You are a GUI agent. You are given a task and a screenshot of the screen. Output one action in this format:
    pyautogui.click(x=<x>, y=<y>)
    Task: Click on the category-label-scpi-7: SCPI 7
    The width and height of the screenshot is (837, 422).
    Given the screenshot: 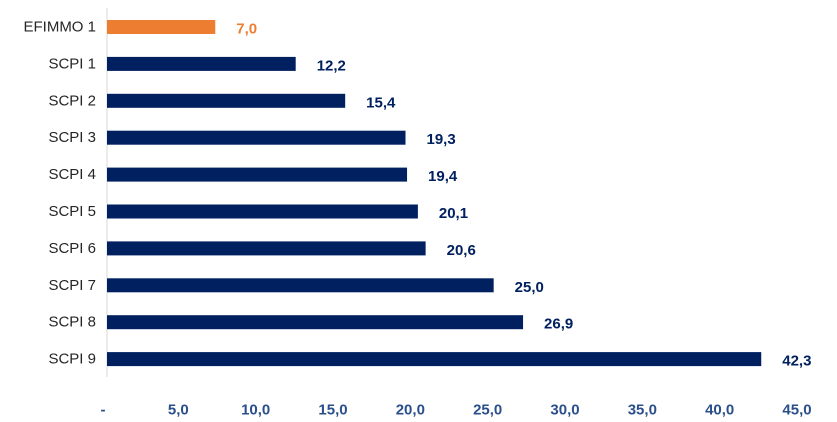 What is the action you would take?
    pyautogui.click(x=72, y=285)
    